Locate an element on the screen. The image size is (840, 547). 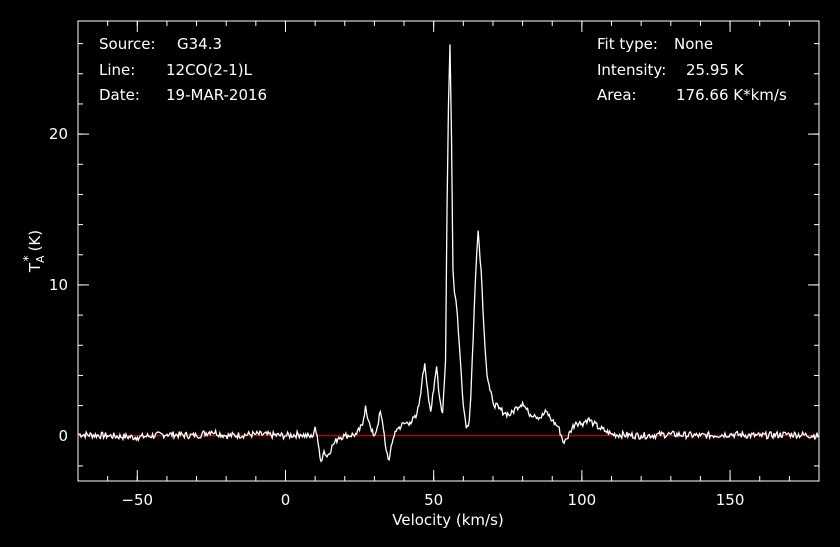
line-label: Line: is located at coordinates (117, 70).